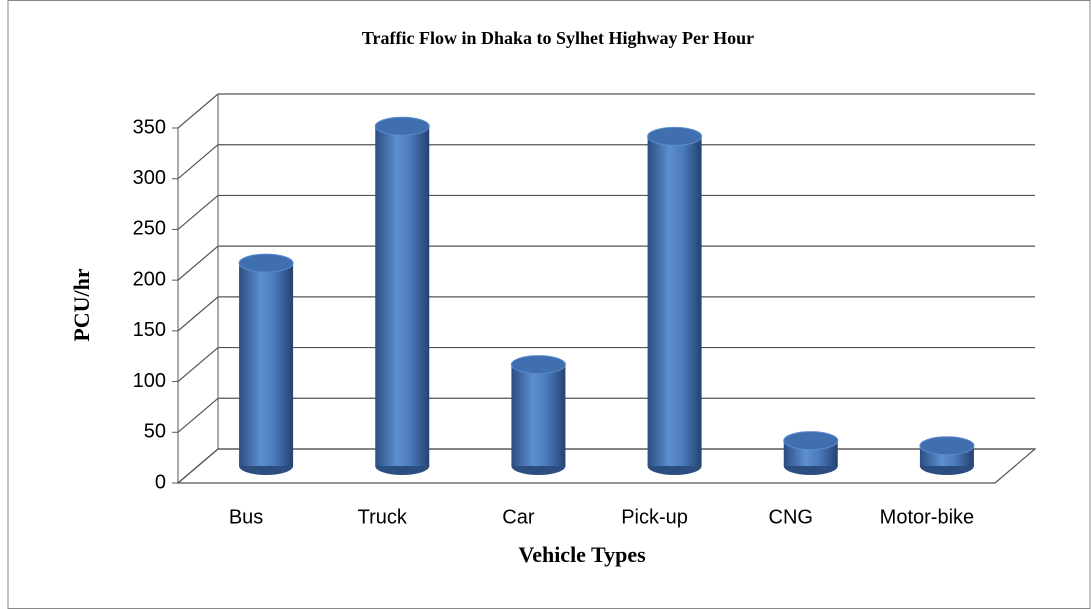  What do you see at coordinates (160, 482) in the screenshot?
I see `y-tick-label: 0` at bounding box center [160, 482].